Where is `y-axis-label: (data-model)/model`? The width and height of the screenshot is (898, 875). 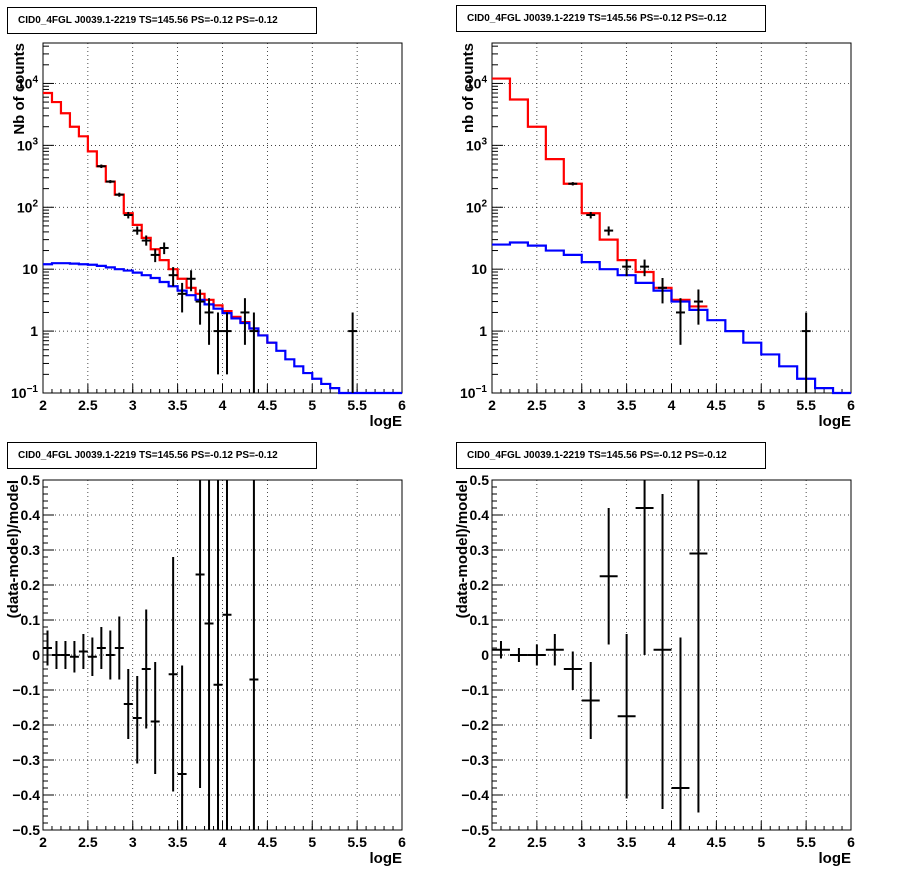
y-axis-label: (data-model)/model is located at coordinates (13, 549).